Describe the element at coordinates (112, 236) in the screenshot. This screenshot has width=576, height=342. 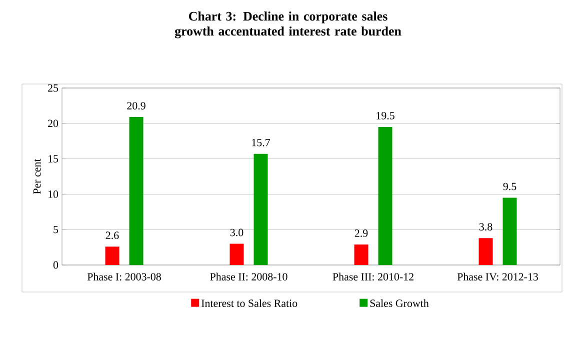
I see `data-label: 2.6` at that location.